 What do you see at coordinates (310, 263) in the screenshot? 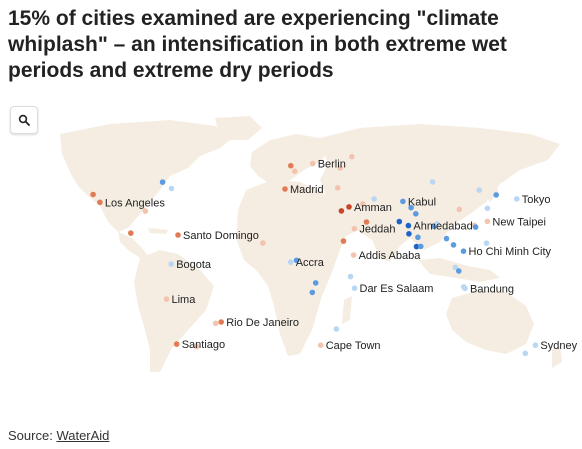
I see `city-label-accra: Accra` at bounding box center [310, 263].